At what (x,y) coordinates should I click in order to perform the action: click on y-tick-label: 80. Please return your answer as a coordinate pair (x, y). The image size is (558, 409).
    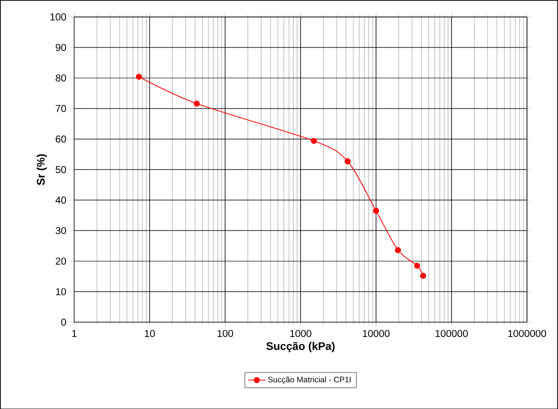
    Looking at the image, I should click on (61, 78).